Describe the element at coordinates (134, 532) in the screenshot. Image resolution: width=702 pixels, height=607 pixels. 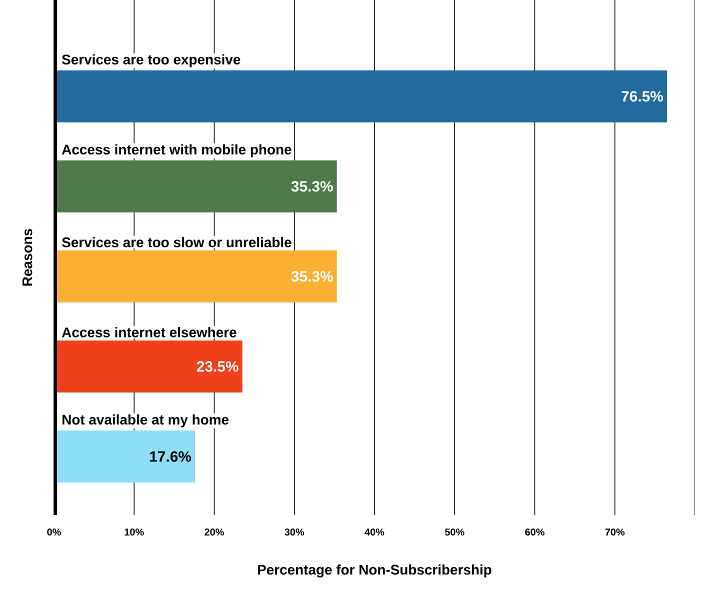
I see `x-tick-label: 10%` at that location.